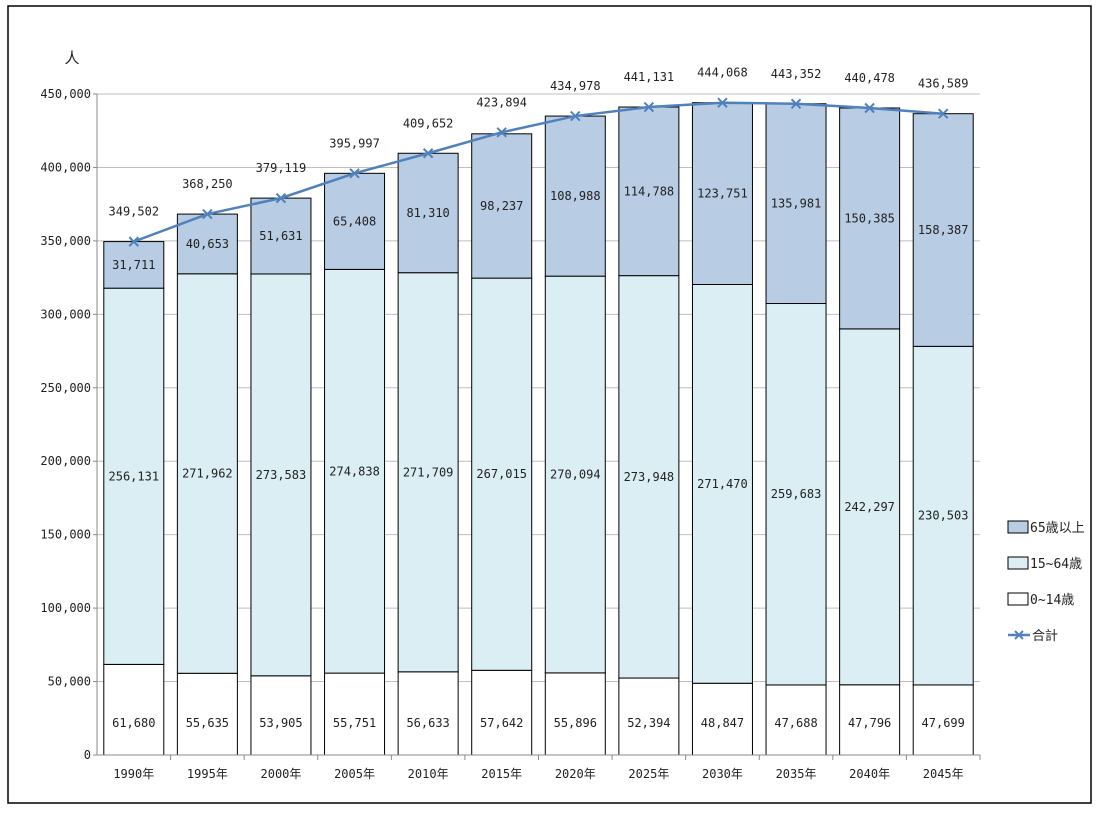  I want to click on value-label-65-plus: 40,653, so click(207, 244).